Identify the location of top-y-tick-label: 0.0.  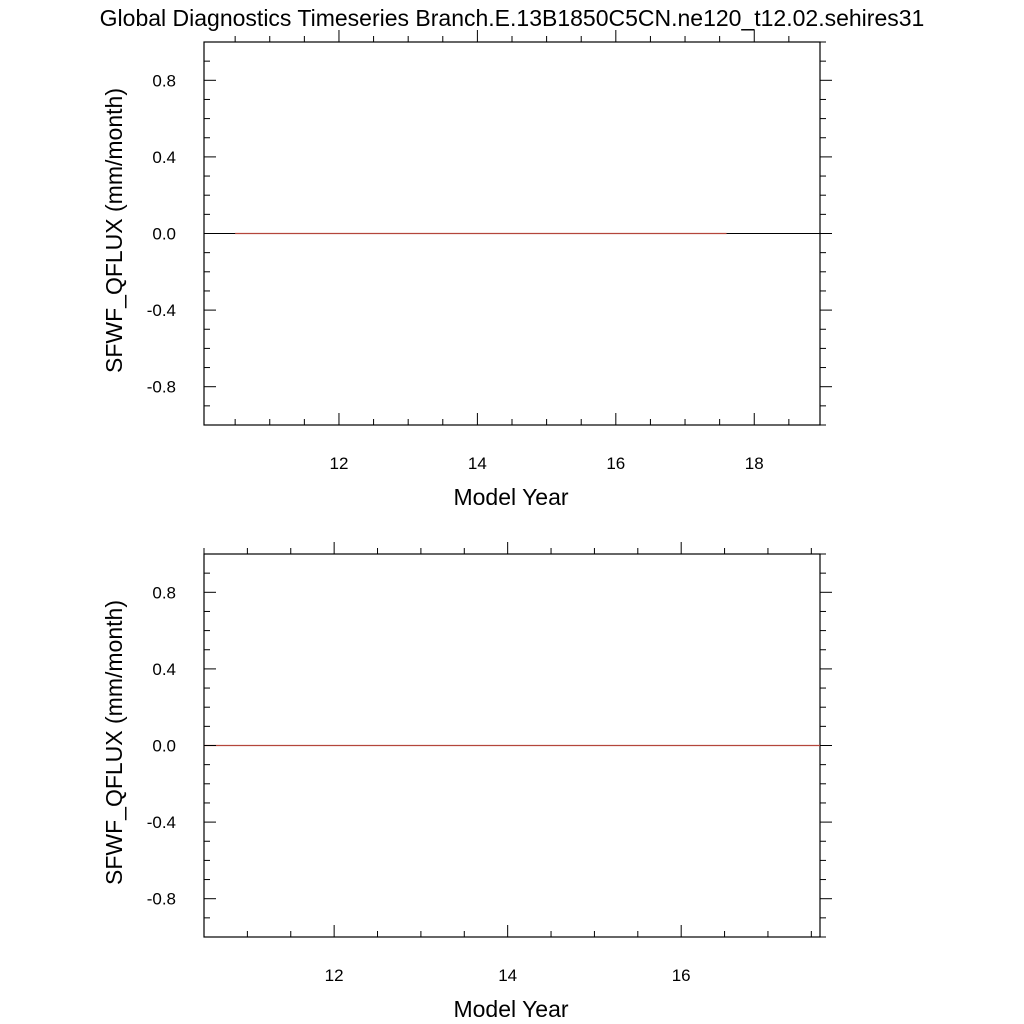
(164, 234).